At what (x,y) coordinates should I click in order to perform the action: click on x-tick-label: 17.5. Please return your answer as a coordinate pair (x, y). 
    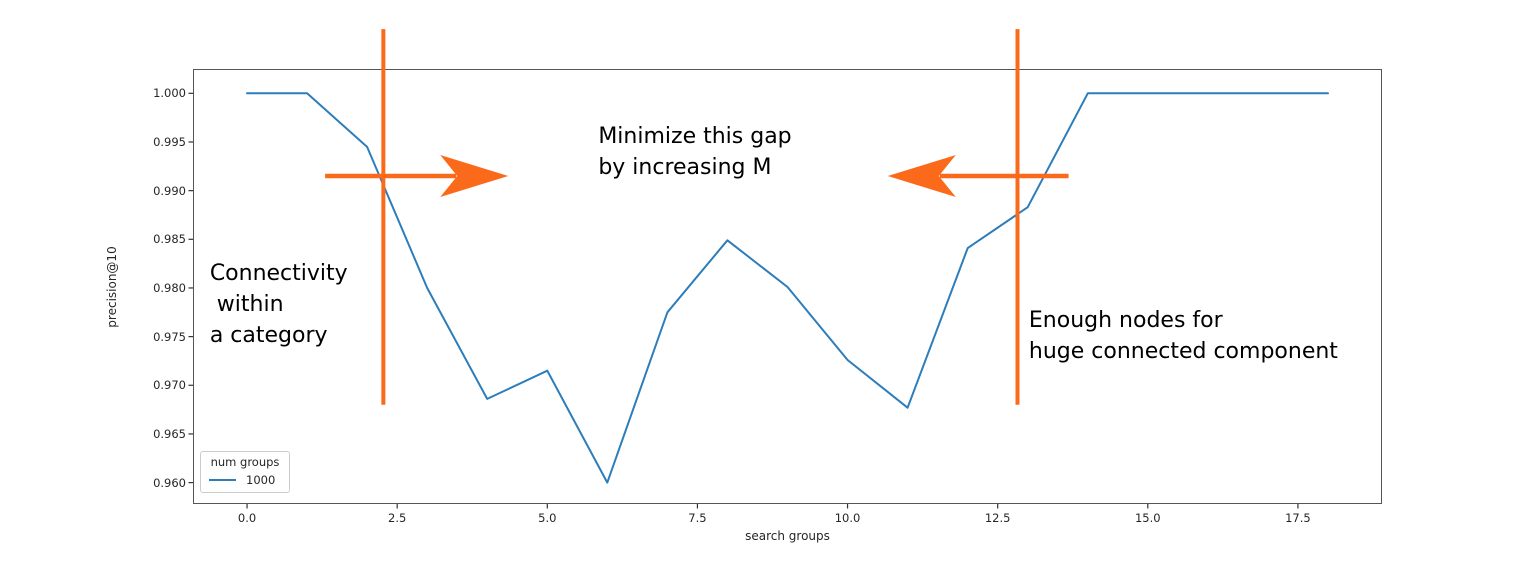
    Looking at the image, I should click on (1298, 518).